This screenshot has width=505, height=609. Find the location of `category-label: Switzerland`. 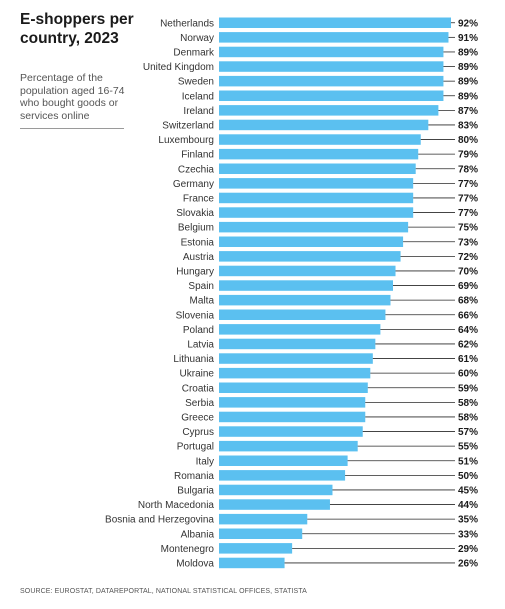

category-label: Switzerland is located at coordinates (188, 125).